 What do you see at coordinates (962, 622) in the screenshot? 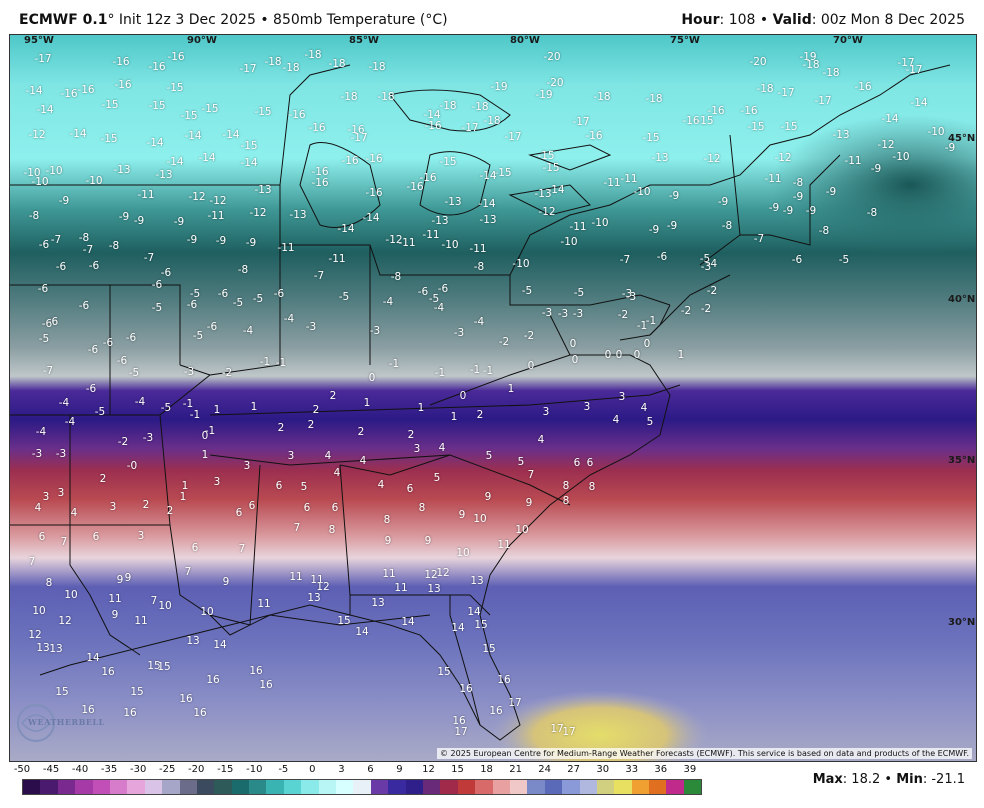
I see `lat-label-30n: 30°N` at bounding box center [962, 622].